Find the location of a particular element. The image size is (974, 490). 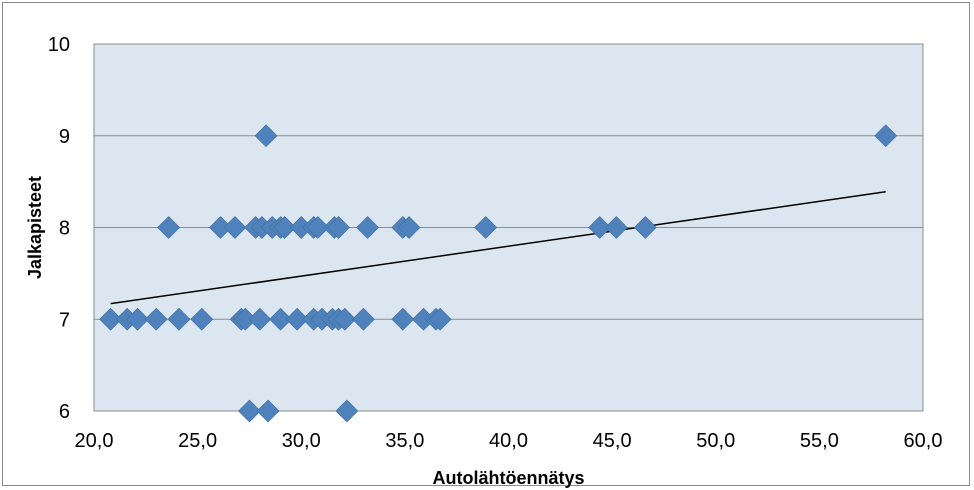

x-tick-label: 25,0 is located at coordinates (197, 441).